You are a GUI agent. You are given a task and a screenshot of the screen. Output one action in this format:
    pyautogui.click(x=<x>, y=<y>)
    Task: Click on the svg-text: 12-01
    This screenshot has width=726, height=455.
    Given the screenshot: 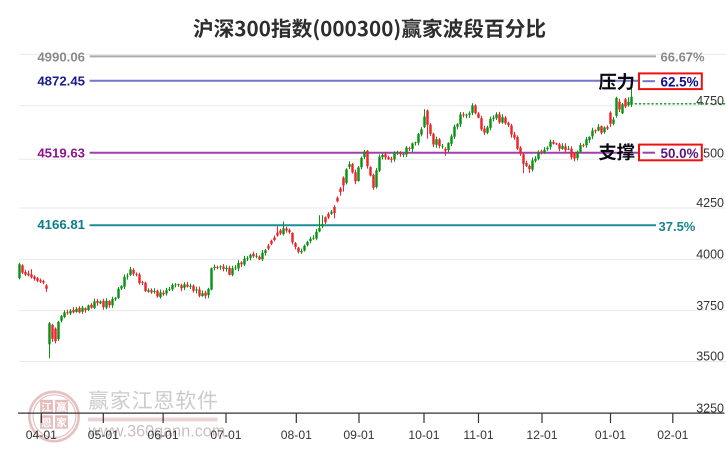 What is the action you would take?
    pyautogui.click(x=541, y=435)
    